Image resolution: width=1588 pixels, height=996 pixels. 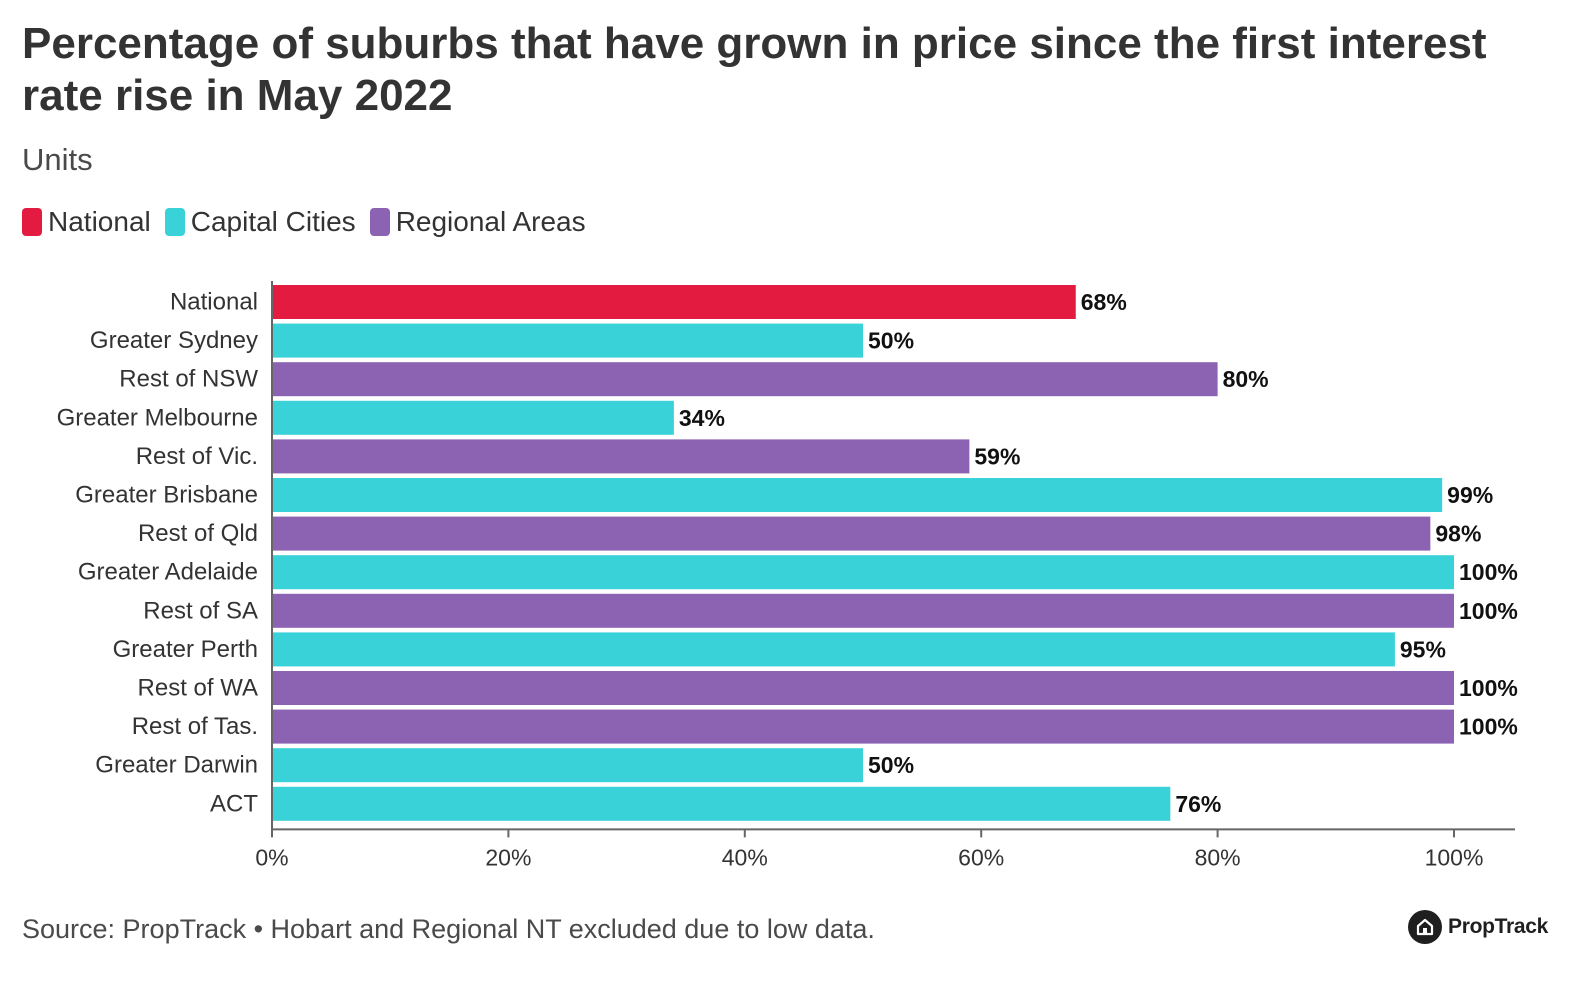 What do you see at coordinates (1470, 495) in the screenshot?
I see `value-label-greater-brisbane: 99%` at bounding box center [1470, 495].